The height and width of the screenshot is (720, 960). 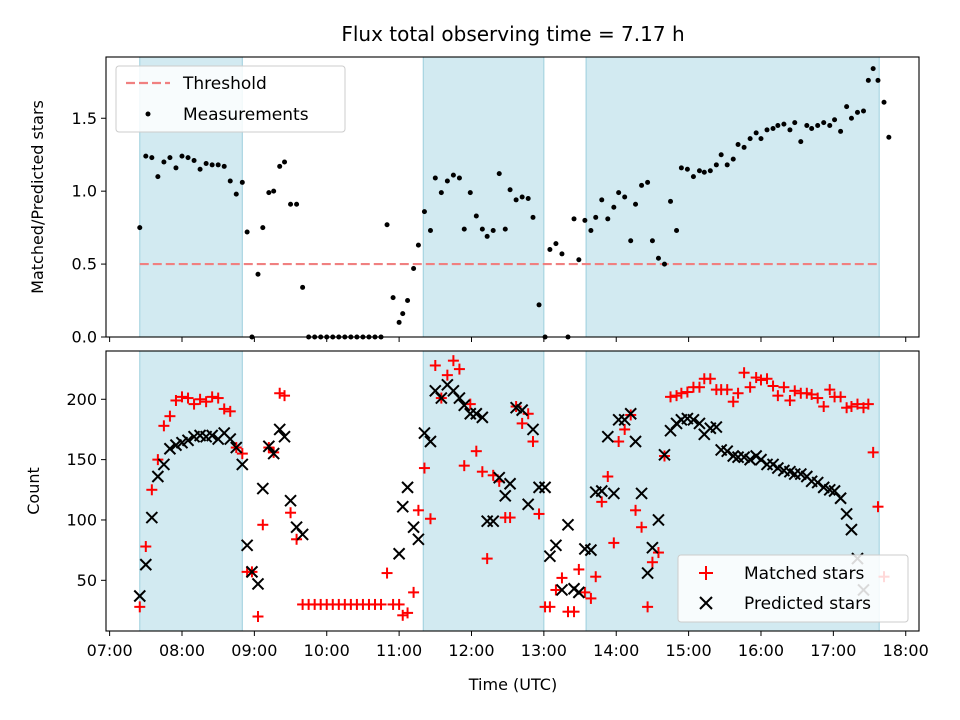 What do you see at coordinates (804, 574) in the screenshot?
I see `matched-legend-label: Matched stars` at bounding box center [804, 574].